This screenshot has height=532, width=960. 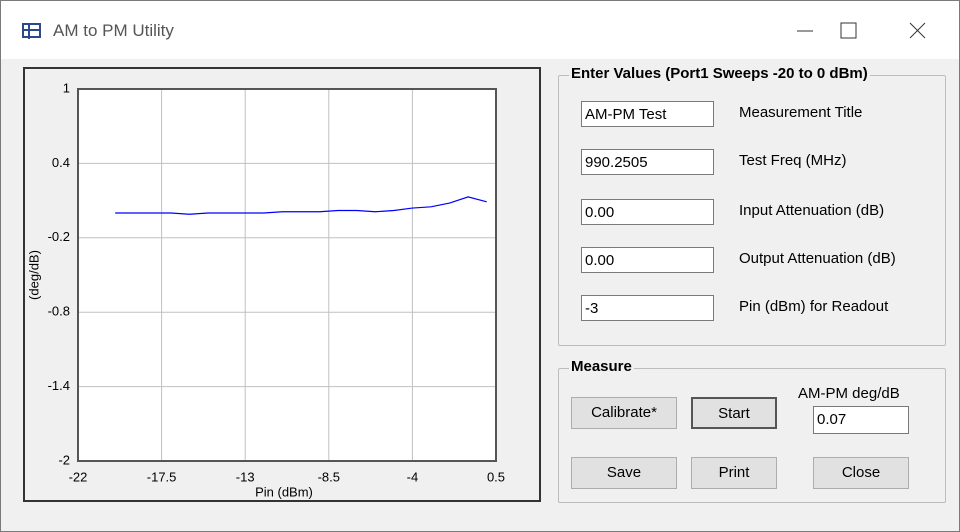 I want to click on group-title: Enter Values (Port1 Sweeps -20 to 0 dBm), so click(x=719, y=73).